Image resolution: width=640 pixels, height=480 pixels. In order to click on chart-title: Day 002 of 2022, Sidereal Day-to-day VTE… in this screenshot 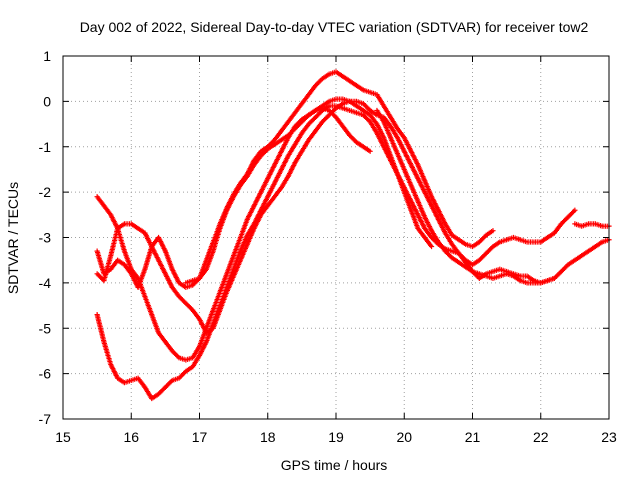, I will do `click(334, 27)`.